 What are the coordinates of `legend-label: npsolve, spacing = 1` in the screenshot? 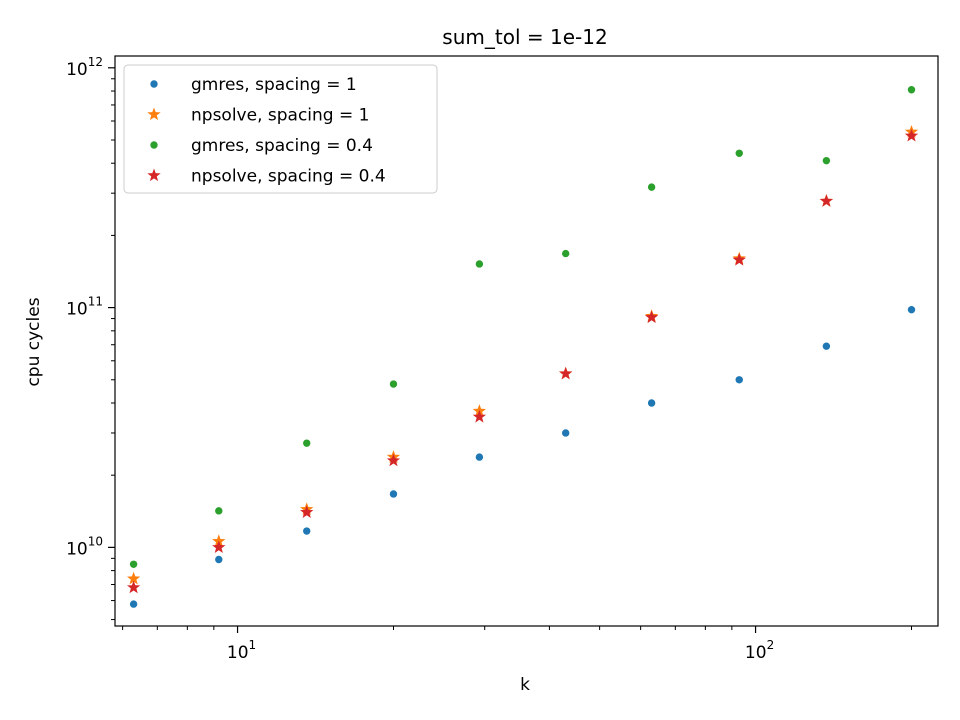 It's located at (280, 116).